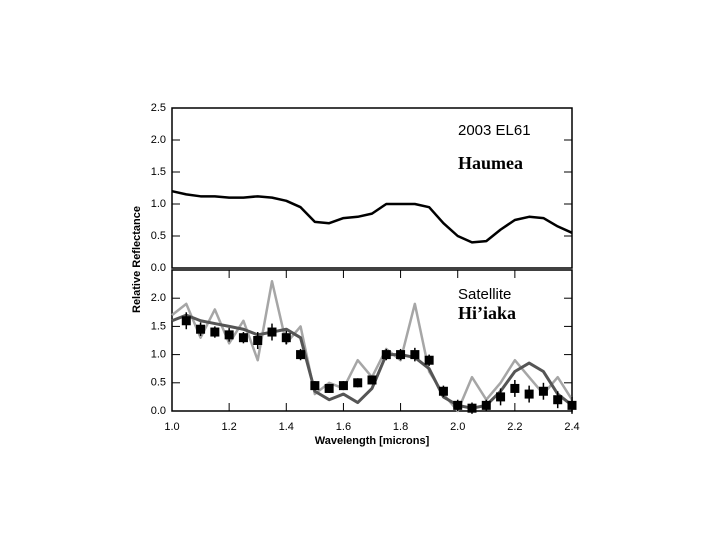 The image size is (720, 540). What do you see at coordinates (286, 427) in the screenshot?
I see `x-tick-label: 1.4` at bounding box center [286, 427].